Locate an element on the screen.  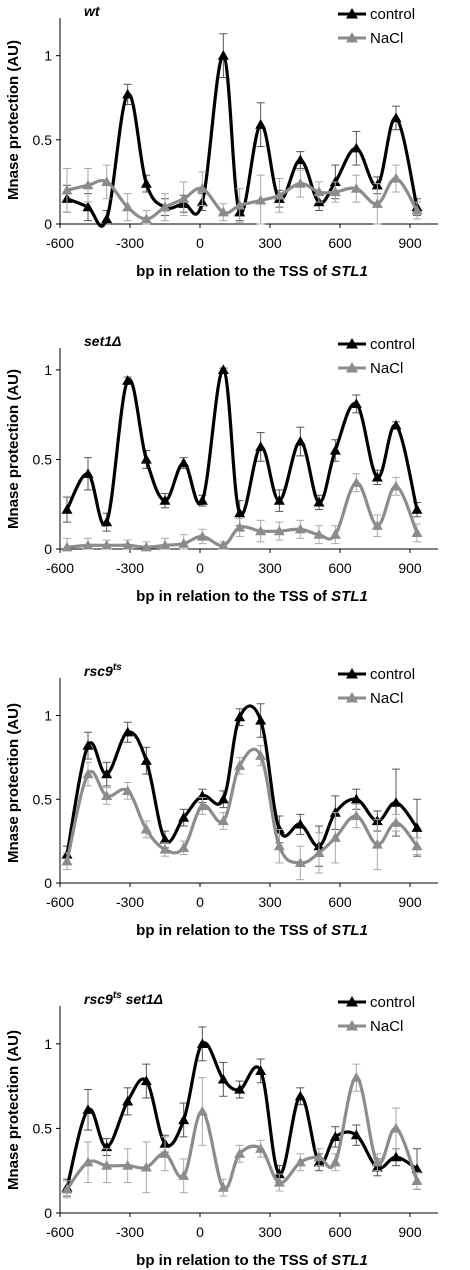
y-axis-title: Mnase protection (AU) is located at coordinates (13, 120).